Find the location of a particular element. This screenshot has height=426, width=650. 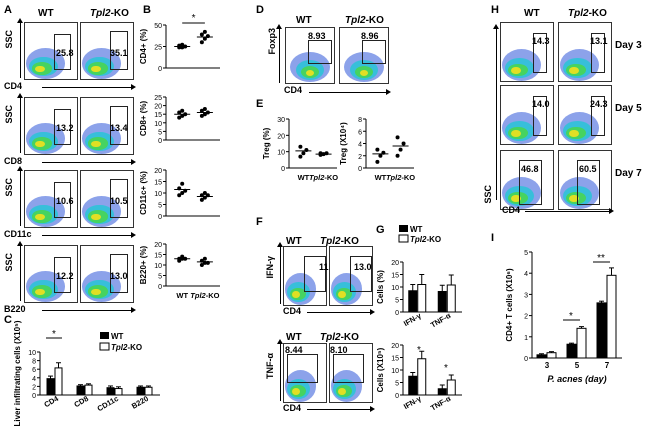

chart-b2-ytick-label-1: 5 is located at coordinates (160, 132).